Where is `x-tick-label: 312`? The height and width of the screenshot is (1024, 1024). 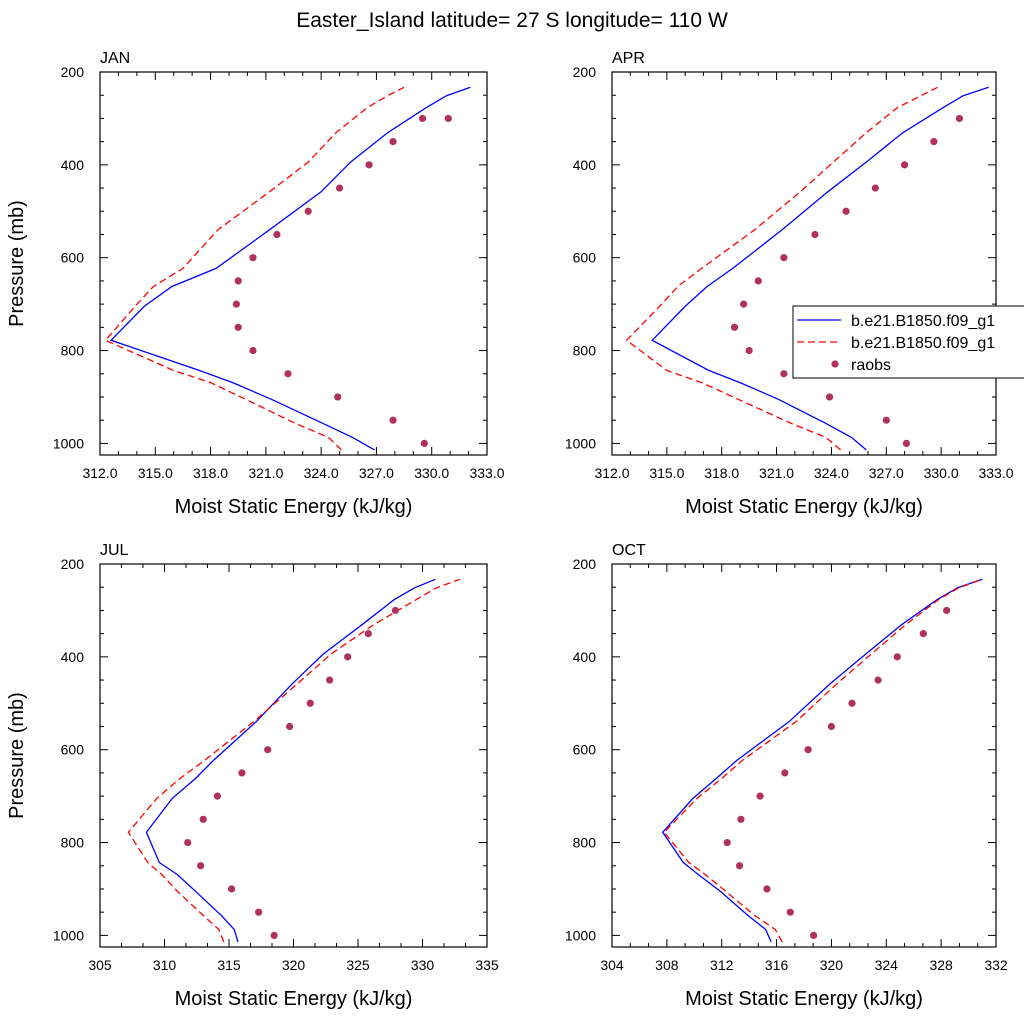
x-tick-label: 312 is located at coordinates (722, 965).